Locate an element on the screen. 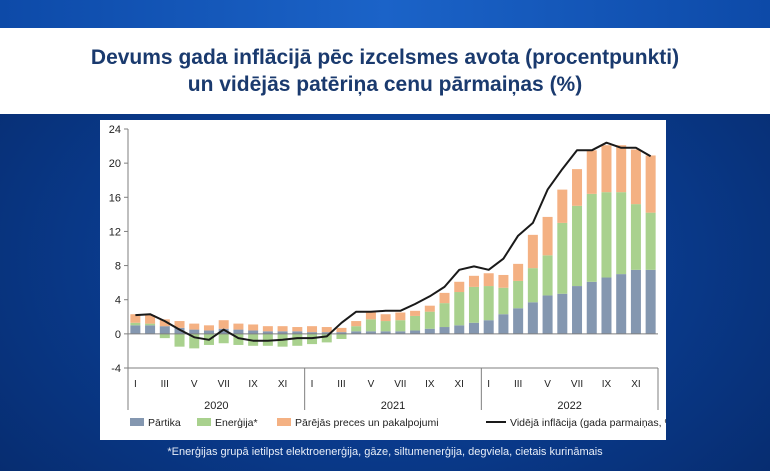  year-label: 2021 is located at coordinates (393, 406).